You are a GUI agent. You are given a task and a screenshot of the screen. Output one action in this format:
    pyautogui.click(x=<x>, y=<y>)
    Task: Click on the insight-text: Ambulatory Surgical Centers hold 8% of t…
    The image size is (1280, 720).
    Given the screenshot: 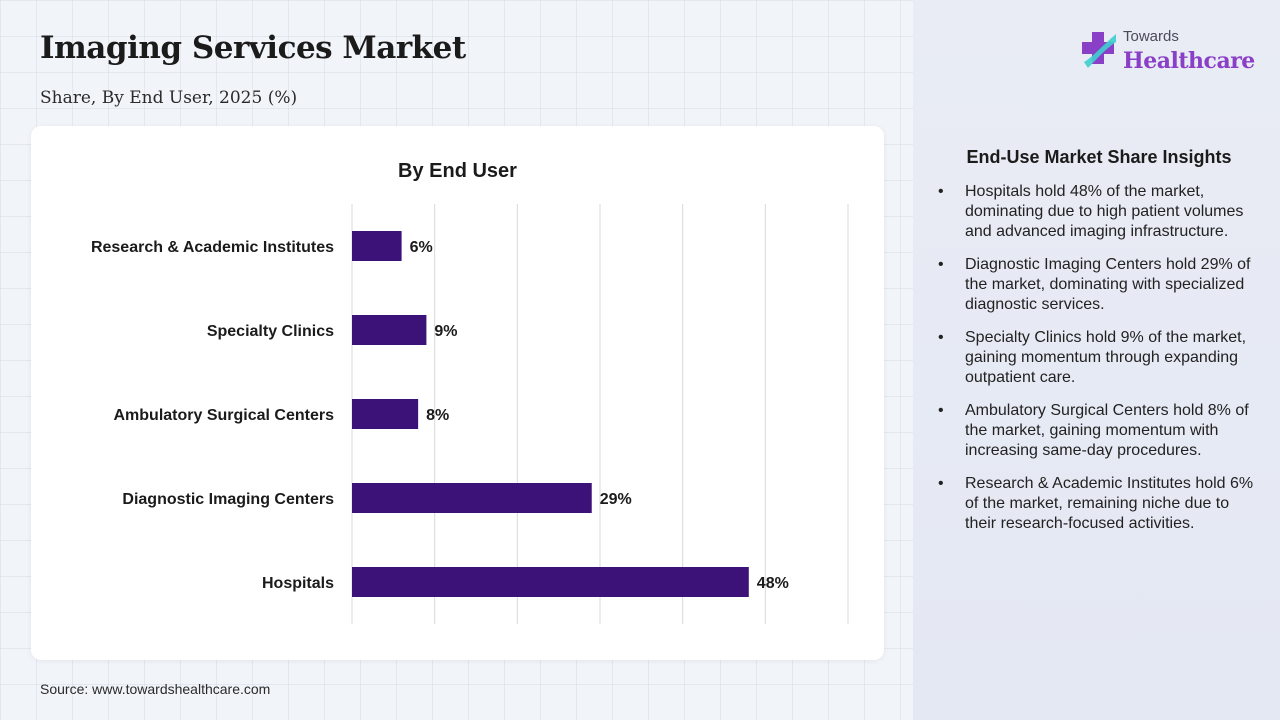 What is the action you would take?
    pyautogui.click(x=1107, y=430)
    